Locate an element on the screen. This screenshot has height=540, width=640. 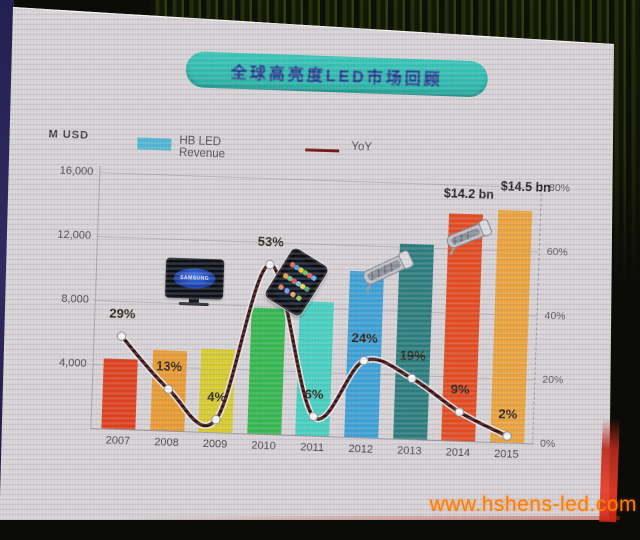
yoy-label-2015: 2% is located at coordinates (508, 413).